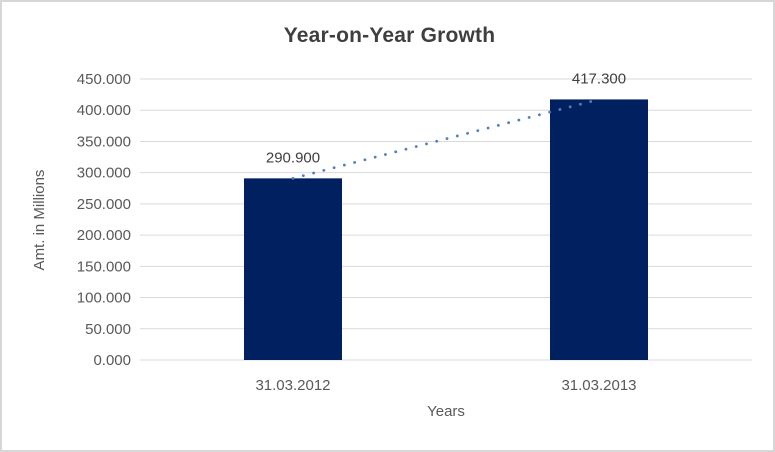 The image size is (775, 452). Describe the element at coordinates (104, 298) in the screenshot. I see `y-tick-label: 100.000` at that location.